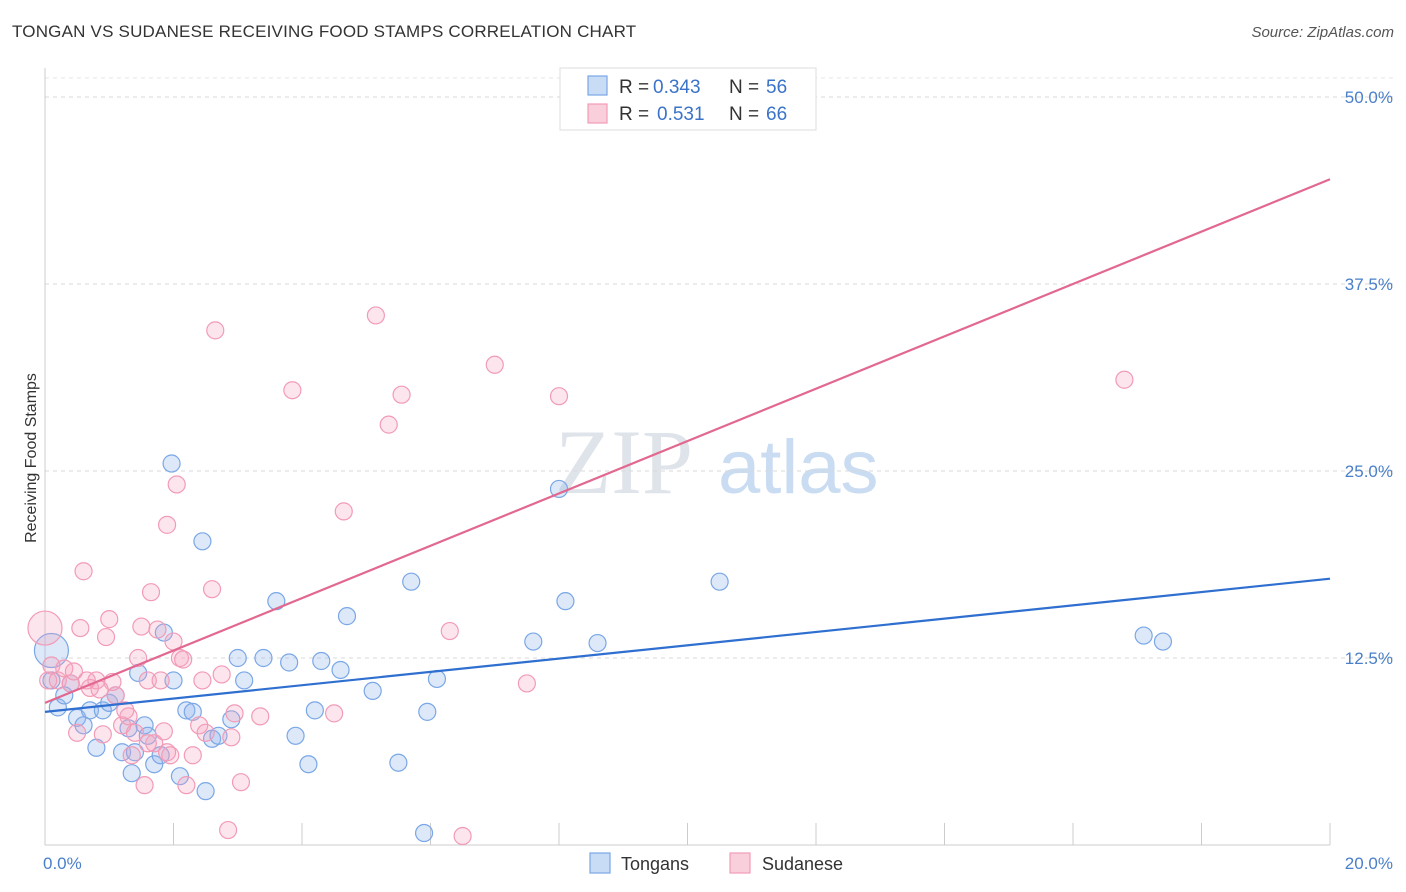 This screenshot has width=1406, height=892. What do you see at coordinates (802, 864) in the screenshot?
I see `bottom-legend-sudanese: Sudanese` at bounding box center [802, 864].